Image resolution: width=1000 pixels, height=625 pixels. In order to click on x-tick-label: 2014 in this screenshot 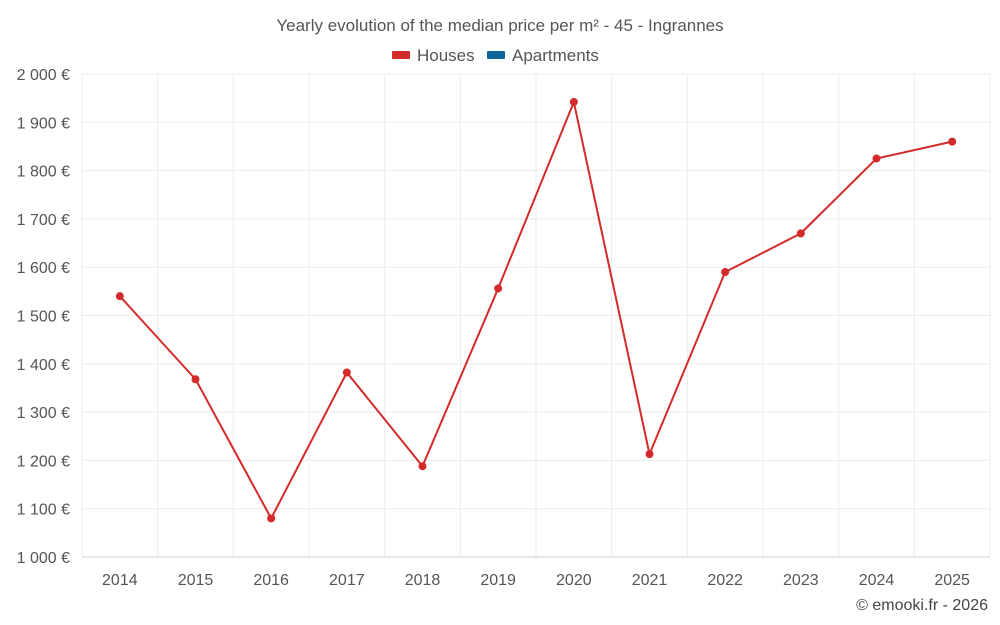, I will do `click(120, 580)`.